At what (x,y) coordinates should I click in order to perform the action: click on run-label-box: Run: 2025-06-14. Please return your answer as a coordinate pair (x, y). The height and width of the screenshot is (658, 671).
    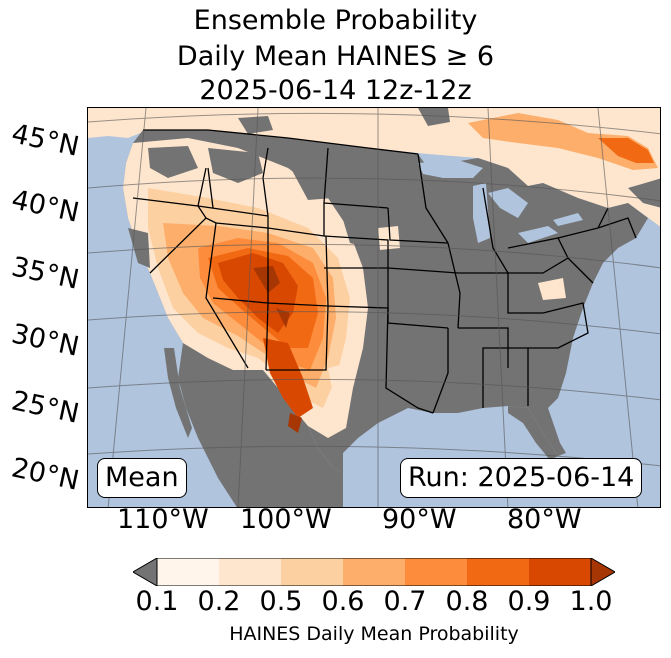
    Looking at the image, I should click on (521, 478).